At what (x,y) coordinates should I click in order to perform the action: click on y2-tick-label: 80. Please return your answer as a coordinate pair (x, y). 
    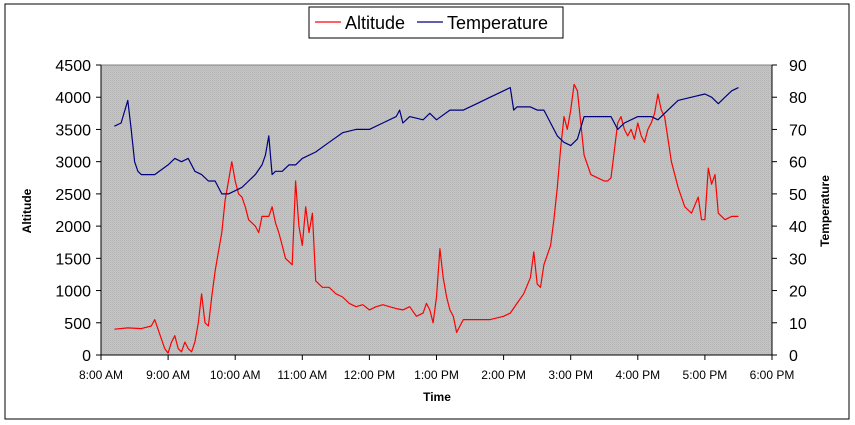
    Looking at the image, I should click on (798, 98).